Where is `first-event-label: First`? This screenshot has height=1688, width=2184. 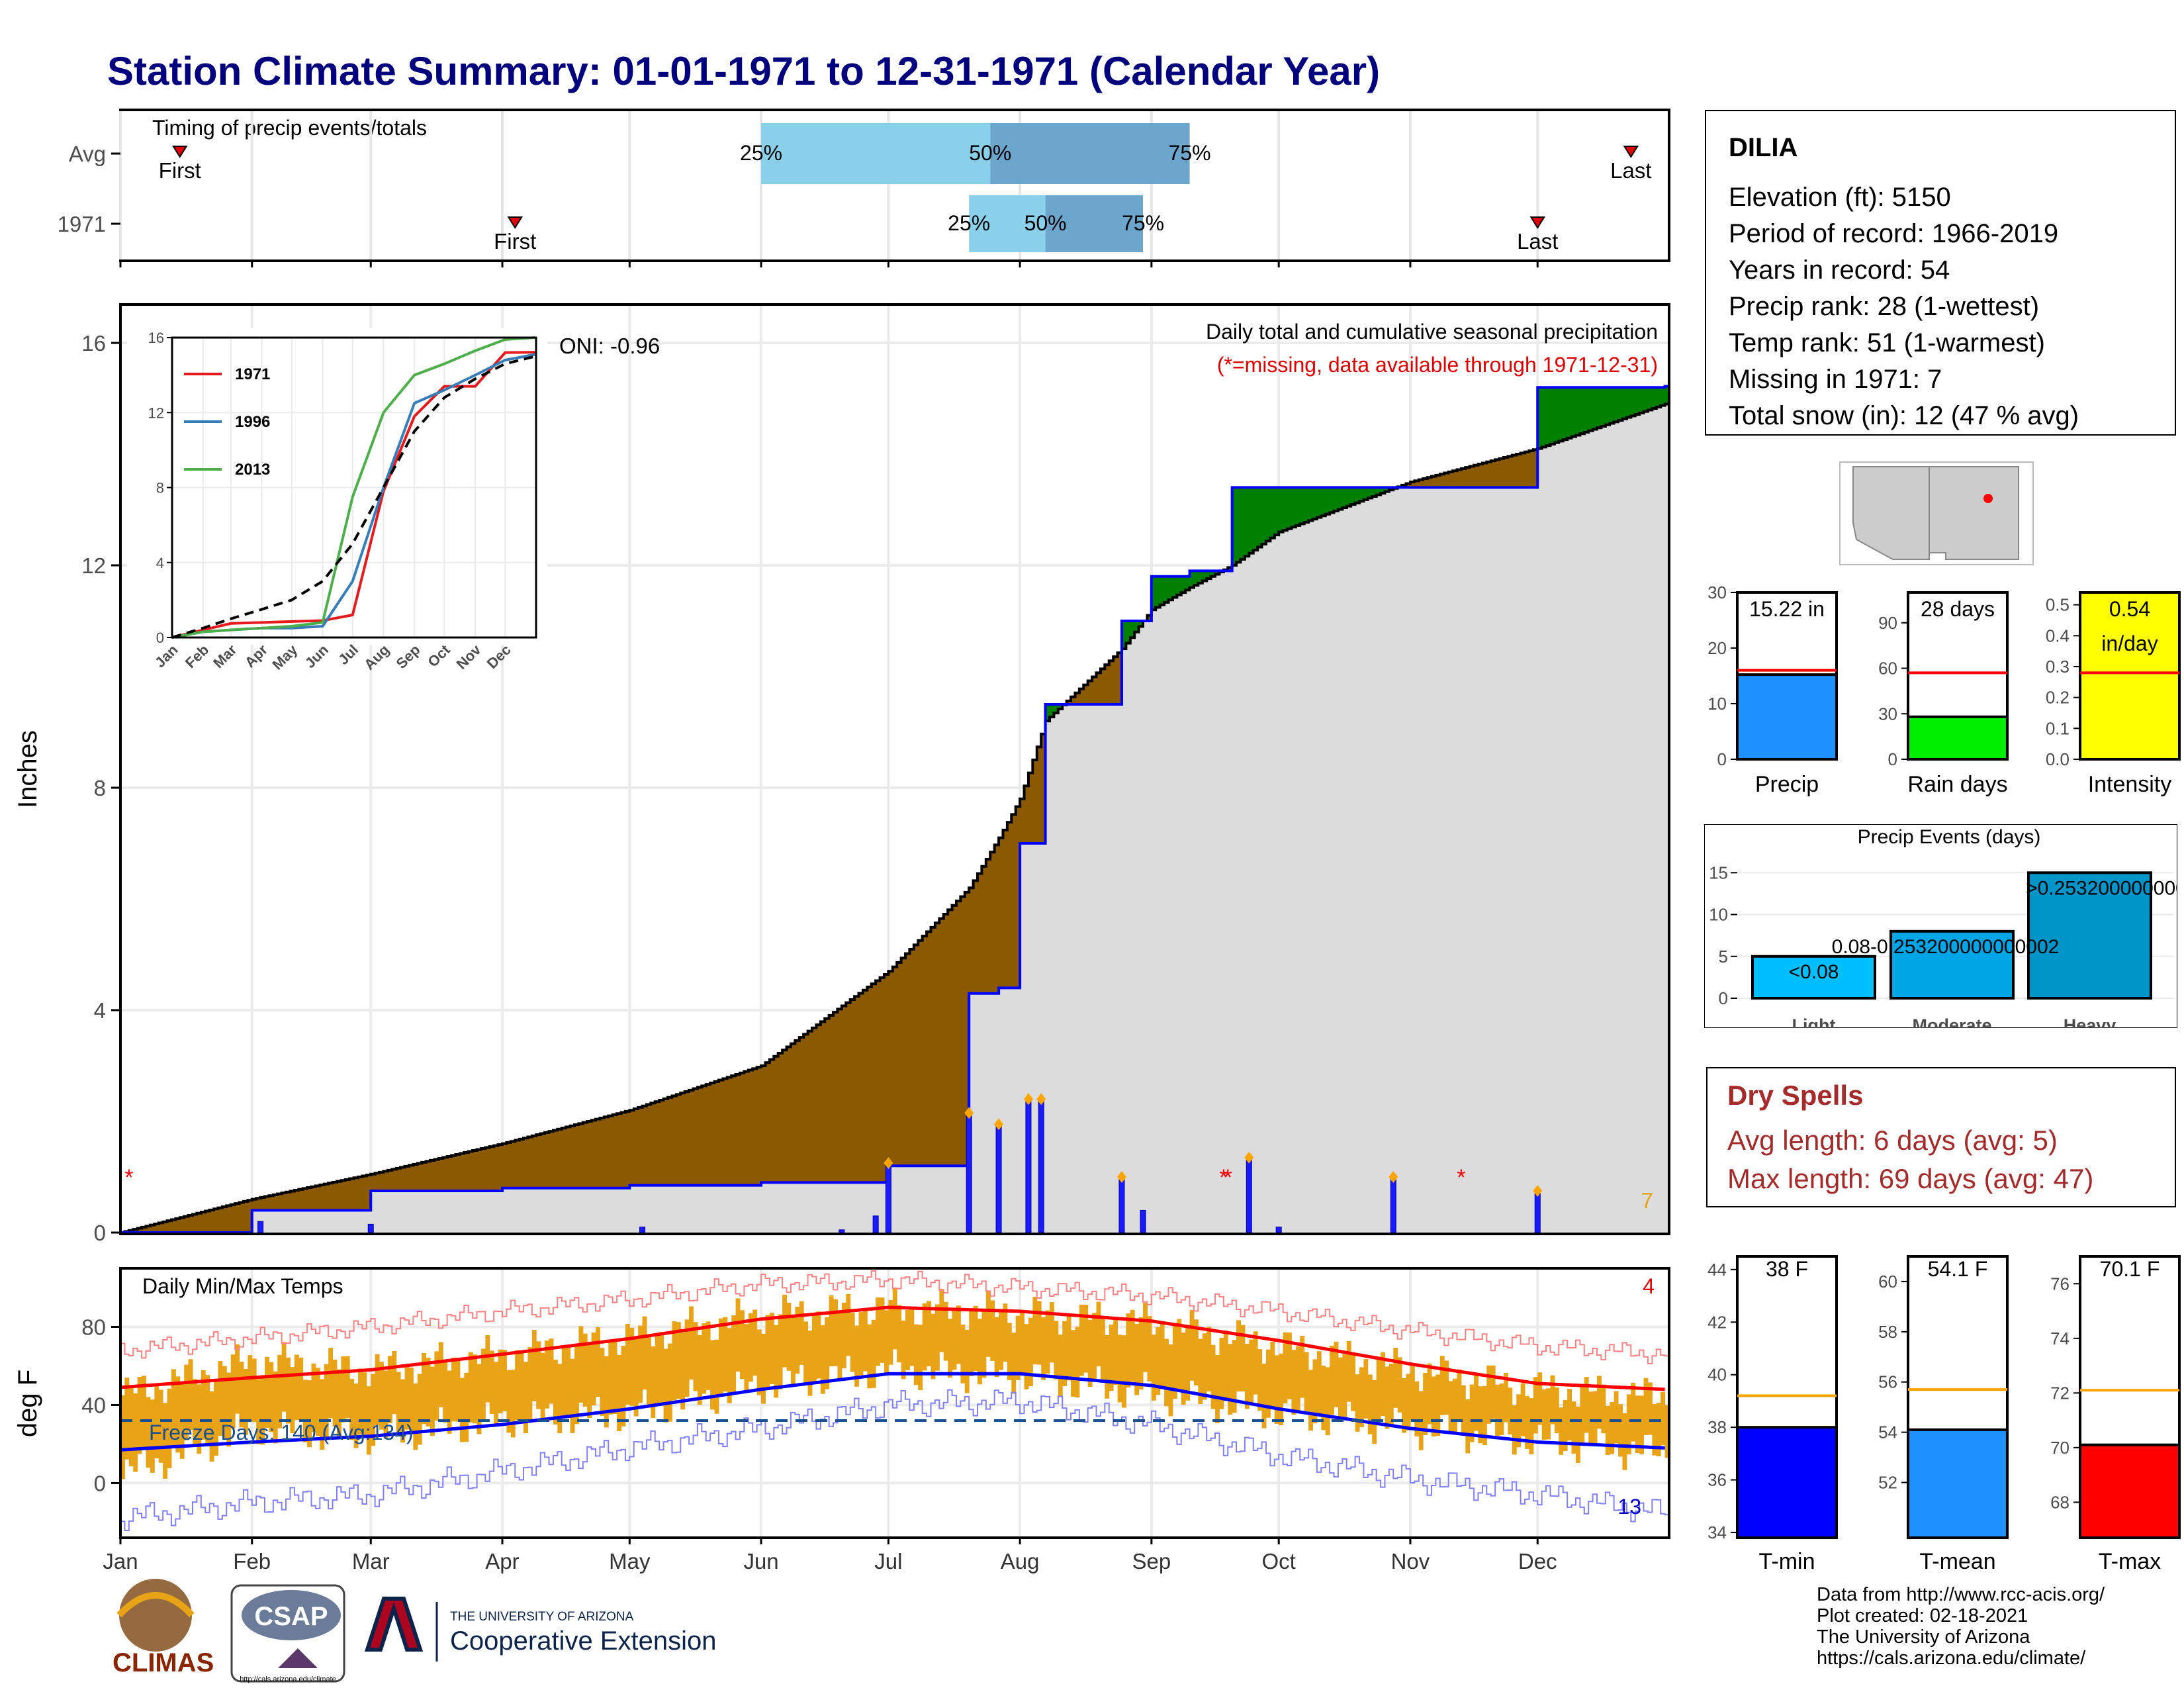
first-event-label: First is located at coordinates (515, 241).